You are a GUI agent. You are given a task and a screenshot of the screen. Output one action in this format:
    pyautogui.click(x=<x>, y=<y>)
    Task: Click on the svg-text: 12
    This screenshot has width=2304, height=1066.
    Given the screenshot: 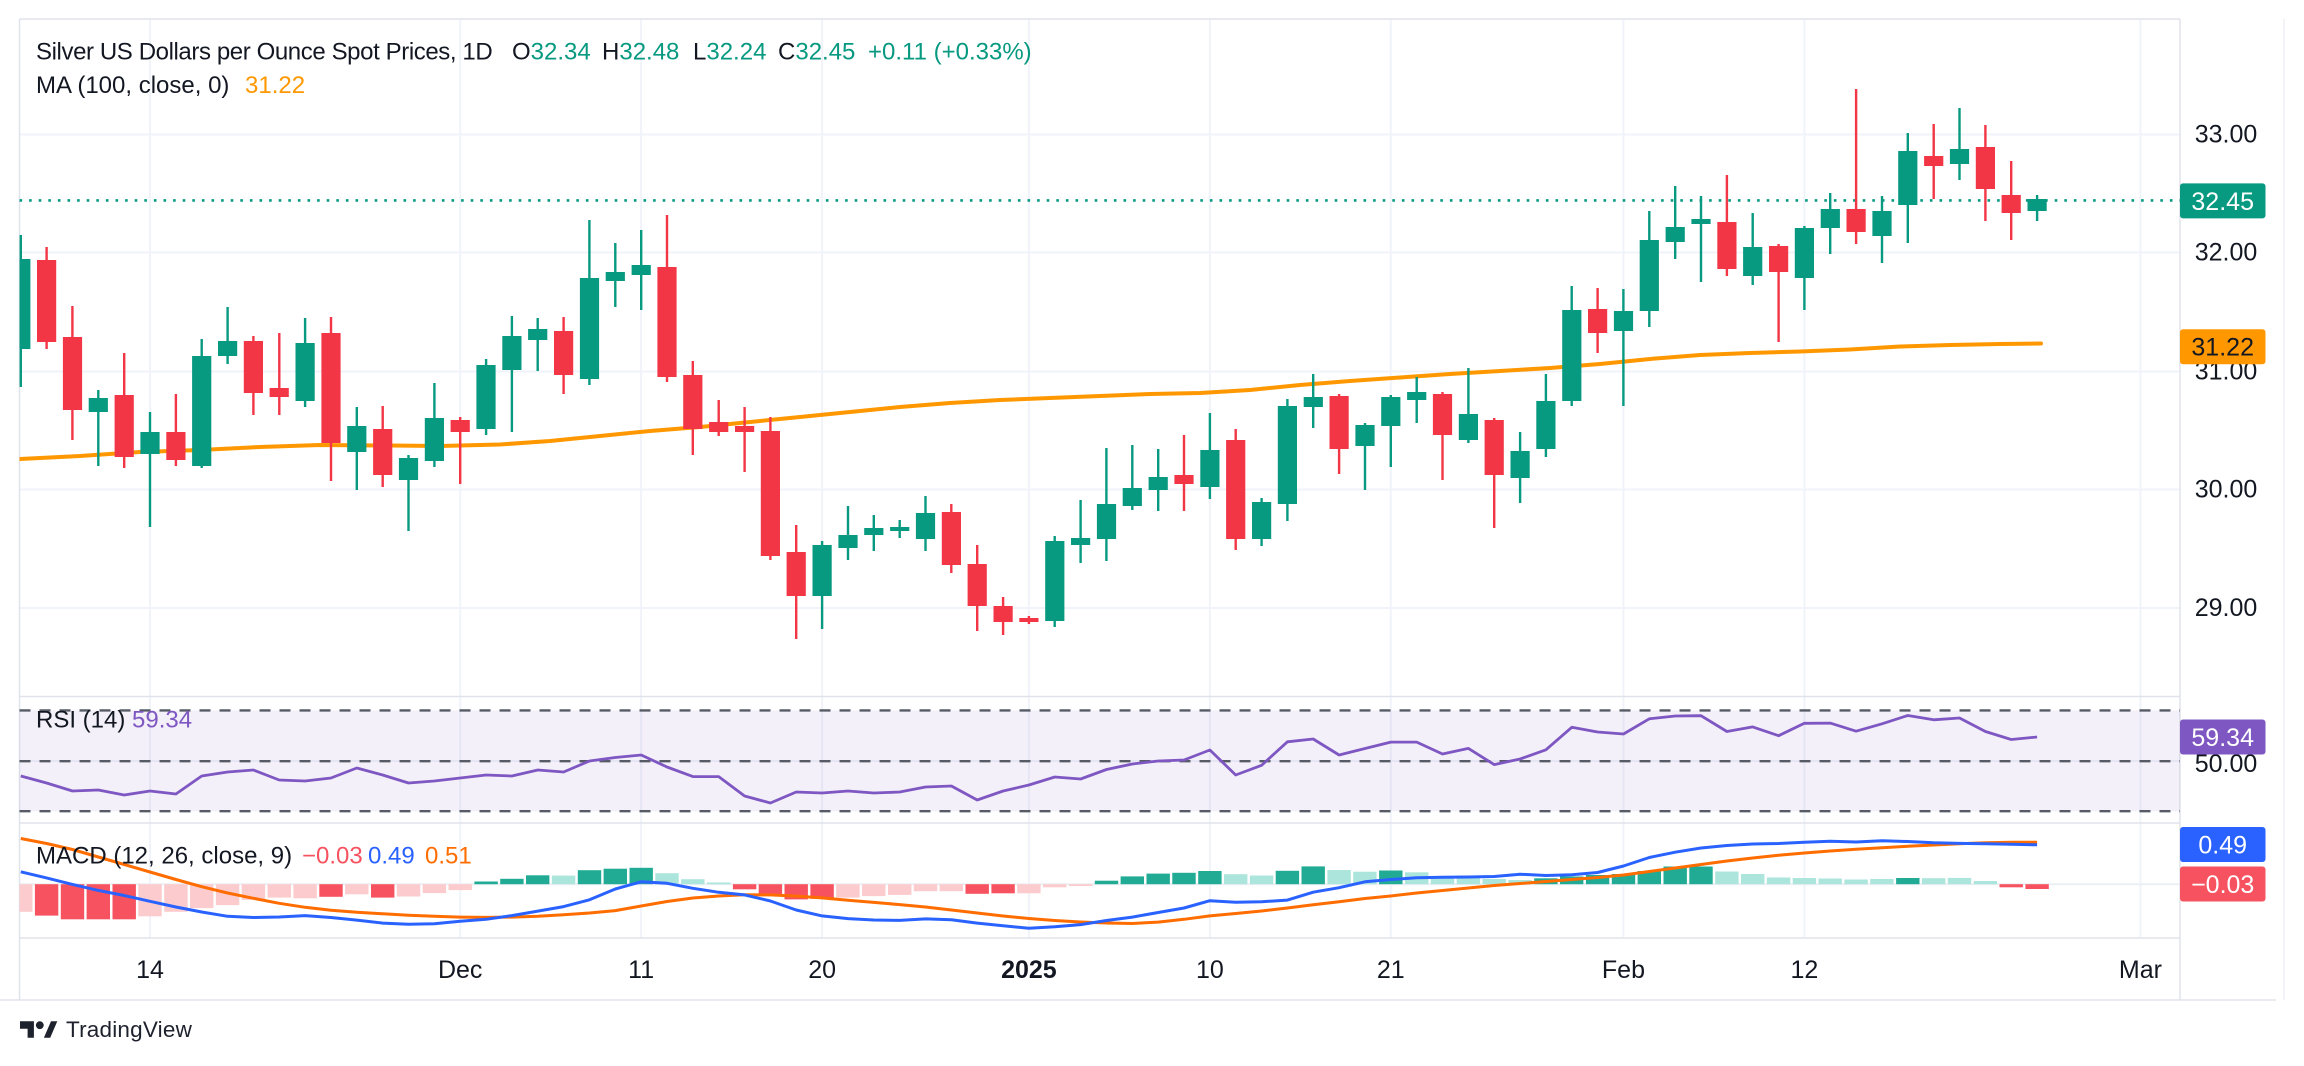 What is the action you would take?
    pyautogui.click(x=1804, y=970)
    